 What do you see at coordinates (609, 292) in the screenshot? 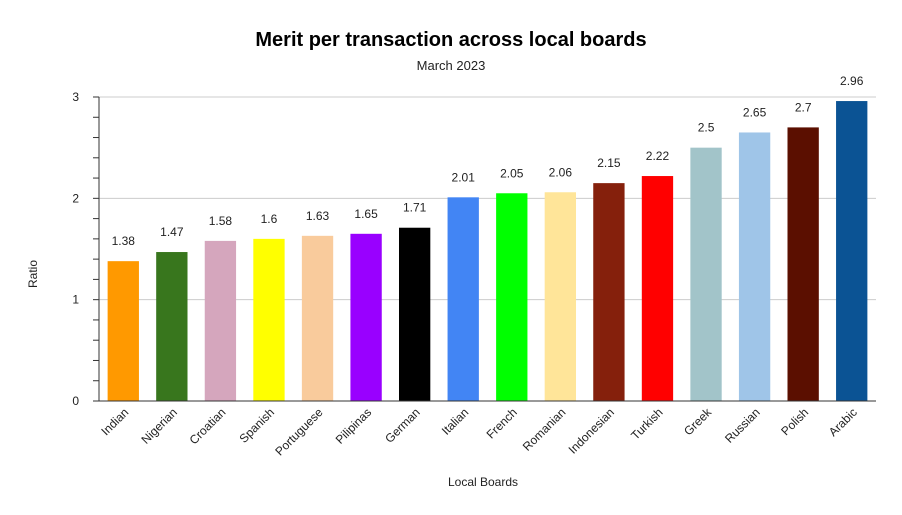
I see `bar-indonesian` at bounding box center [609, 292].